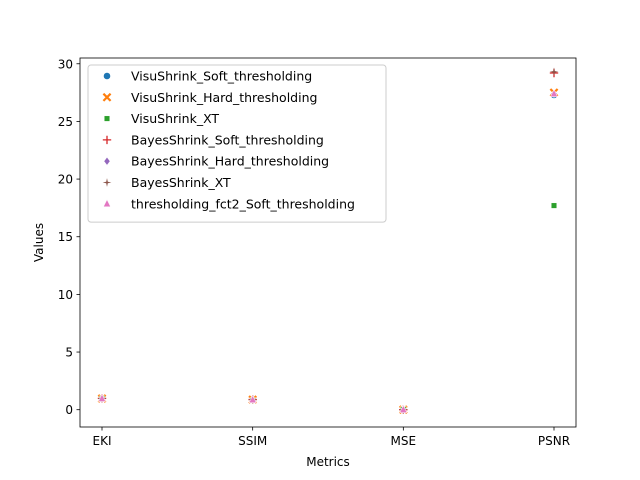 This screenshot has height=480, width=640. What do you see at coordinates (243, 203) in the screenshot?
I see `legend-entry-label: thresholding_fct2_Soft_thresholding` at bounding box center [243, 203].